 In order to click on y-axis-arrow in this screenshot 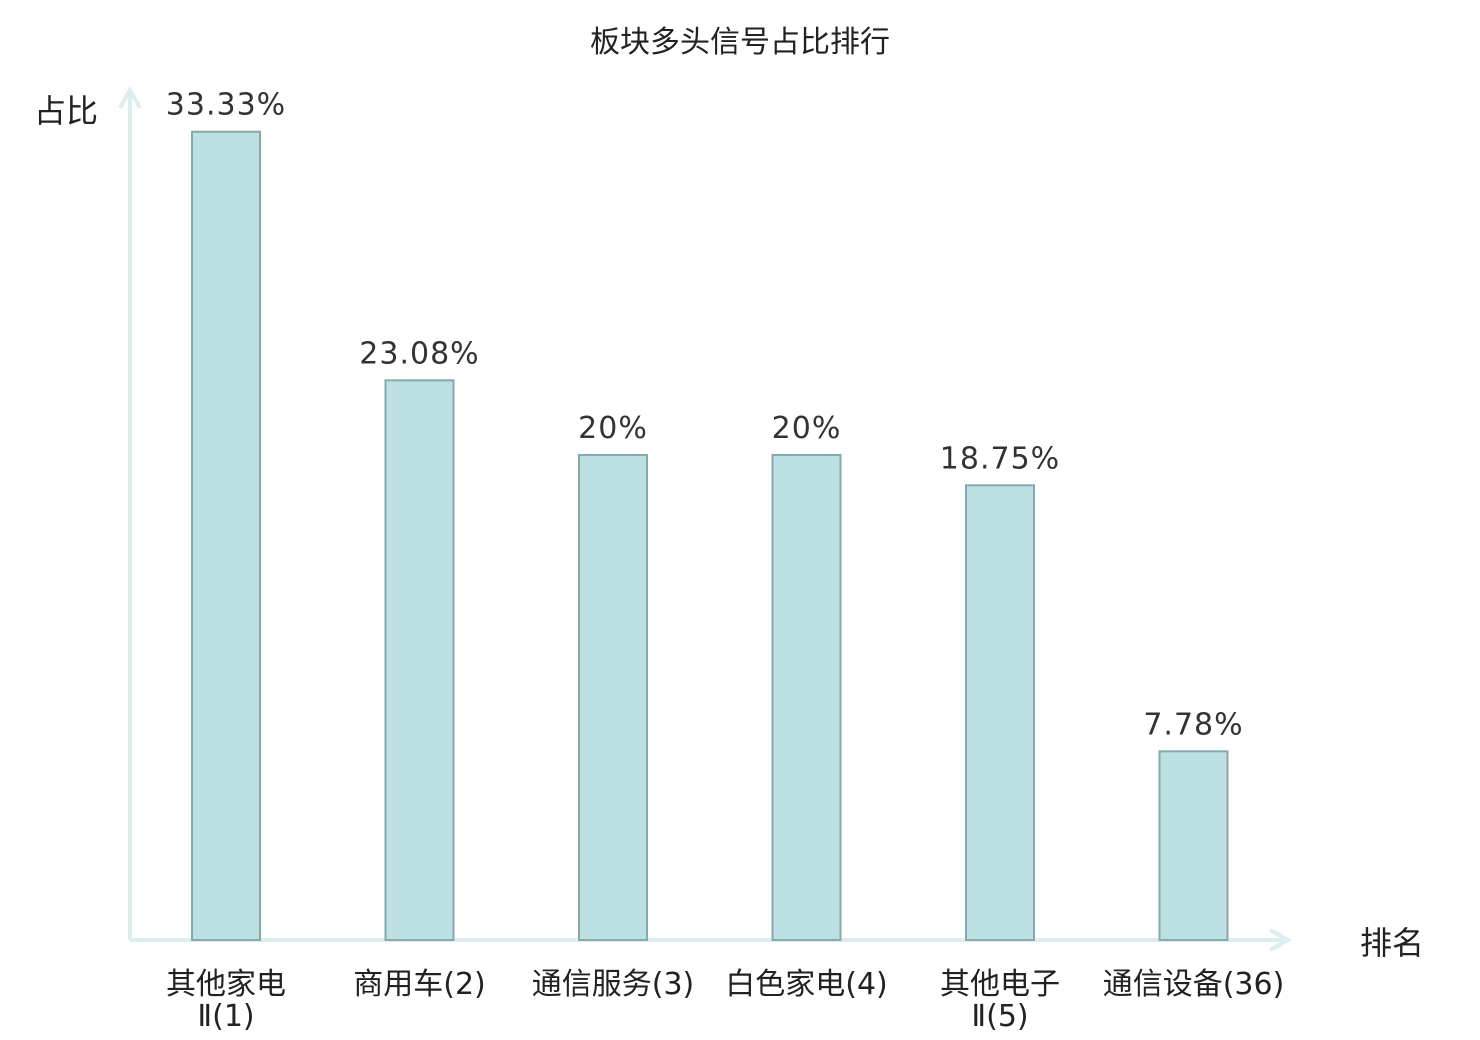, I will do `click(130, 97)`.